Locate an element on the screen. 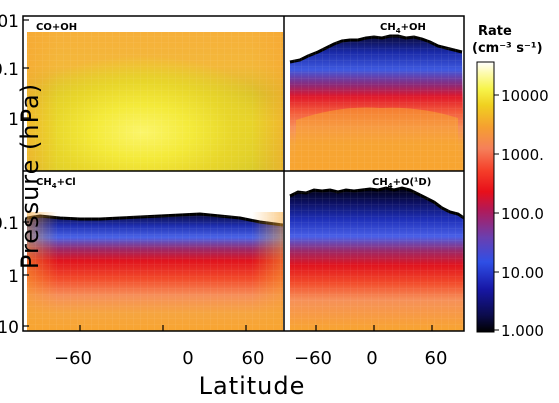 The height and width of the screenshot is (403, 559). panel-ch4-cl is located at coordinates (154, 271).